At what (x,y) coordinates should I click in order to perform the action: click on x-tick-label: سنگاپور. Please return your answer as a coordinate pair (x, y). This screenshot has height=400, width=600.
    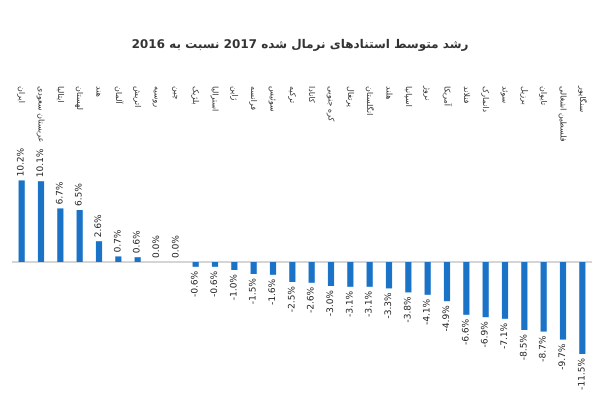
    Looking at the image, I should click on (583, 98).